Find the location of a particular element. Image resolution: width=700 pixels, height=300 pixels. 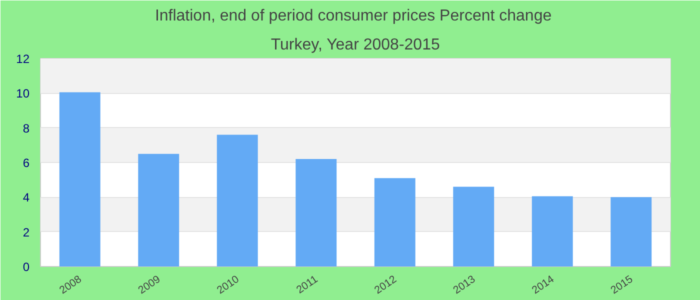

y-tick-label: 12 is located at coordinates (23, 59).